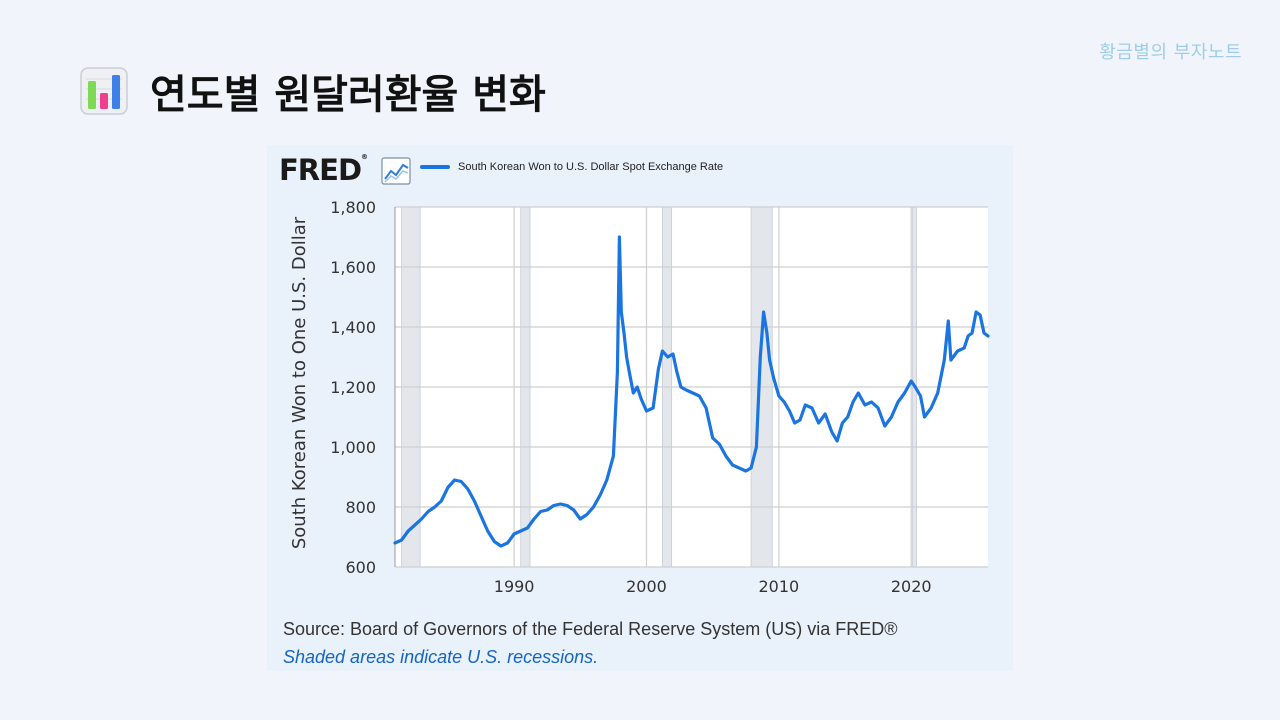  What do you see at coordinates (360, 507) in the screenshot?
I see `y-tick-label-800: 800` at bounding box center [360, 507].